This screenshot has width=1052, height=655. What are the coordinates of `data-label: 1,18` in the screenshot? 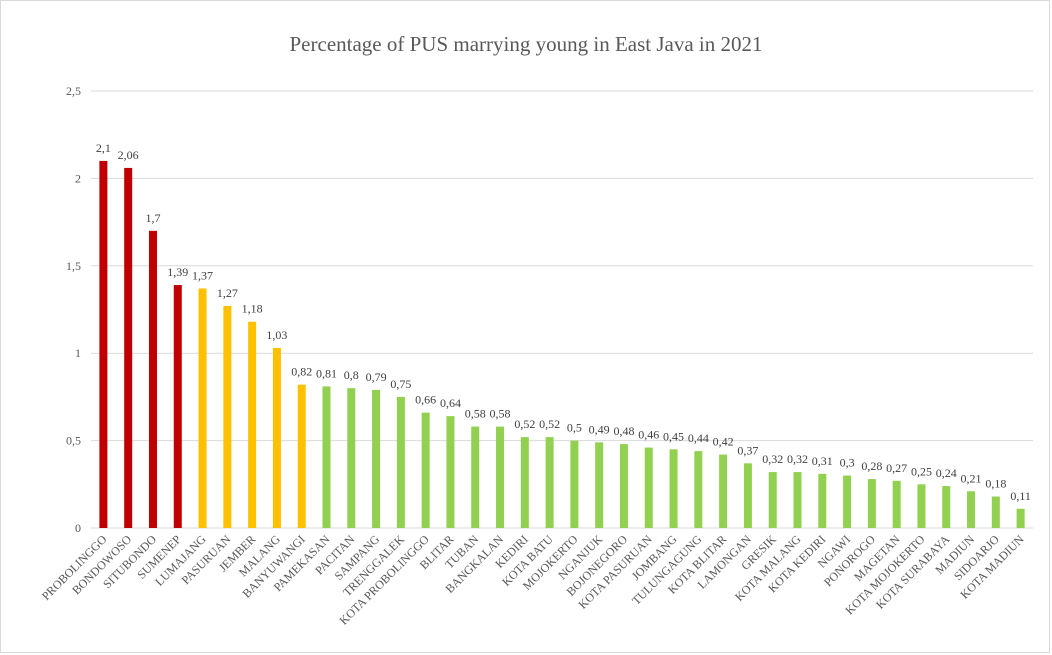 It's located at (252, 309).